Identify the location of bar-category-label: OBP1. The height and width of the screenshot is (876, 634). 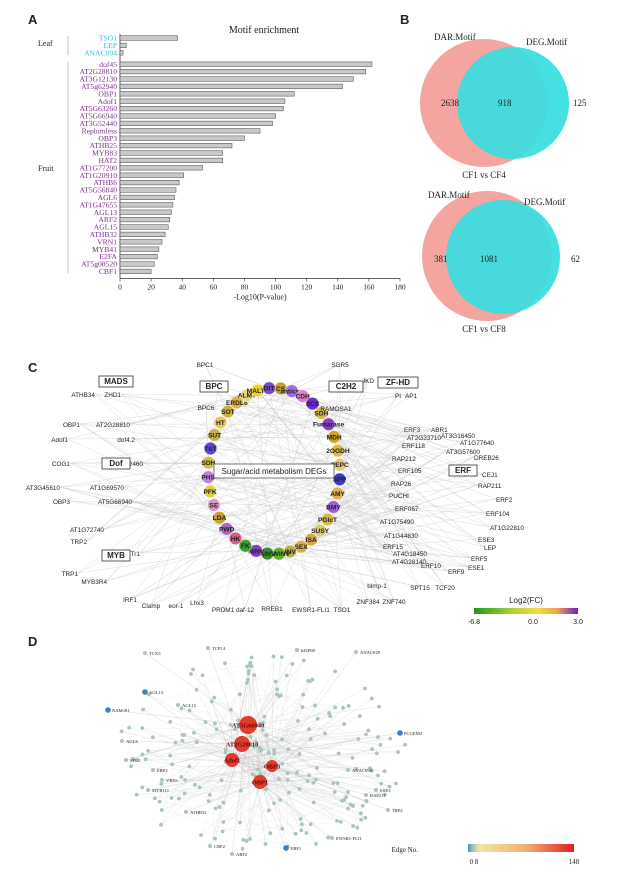
(107, 93).